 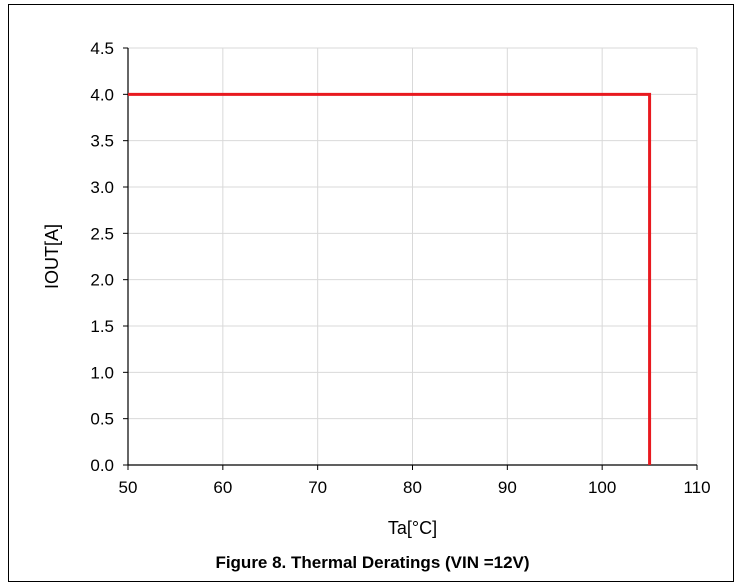 I want to click on y-tick-label: 1.0, so click(x=102, y=372).